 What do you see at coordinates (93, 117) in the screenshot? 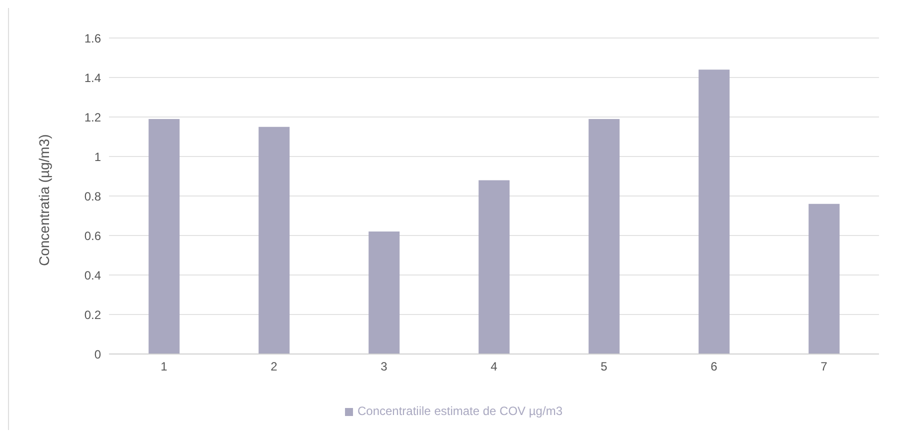
I see `y-tick-label: 1.2` at bounding box center [93, 117].